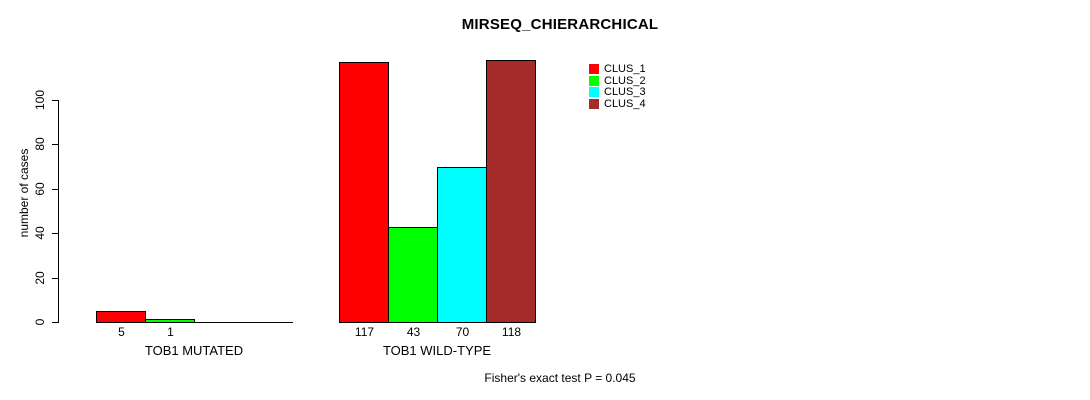 Image resolution: width=1090 pixels, height=400 pixels. I want to click on legend-label-clus_4: CLUS_4, so click(625, 103).